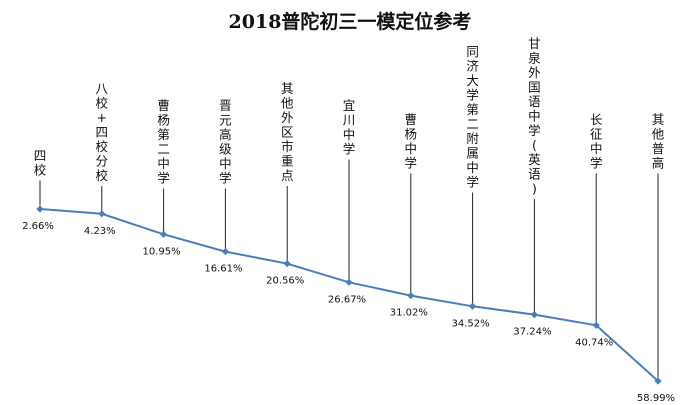 Image resolution: width=700 pixels, height=405 pixels. What do you see at coordinates (594, 342) in the screenshot?
I see `data-label: 40.74%` at bounding box center [594, 342].